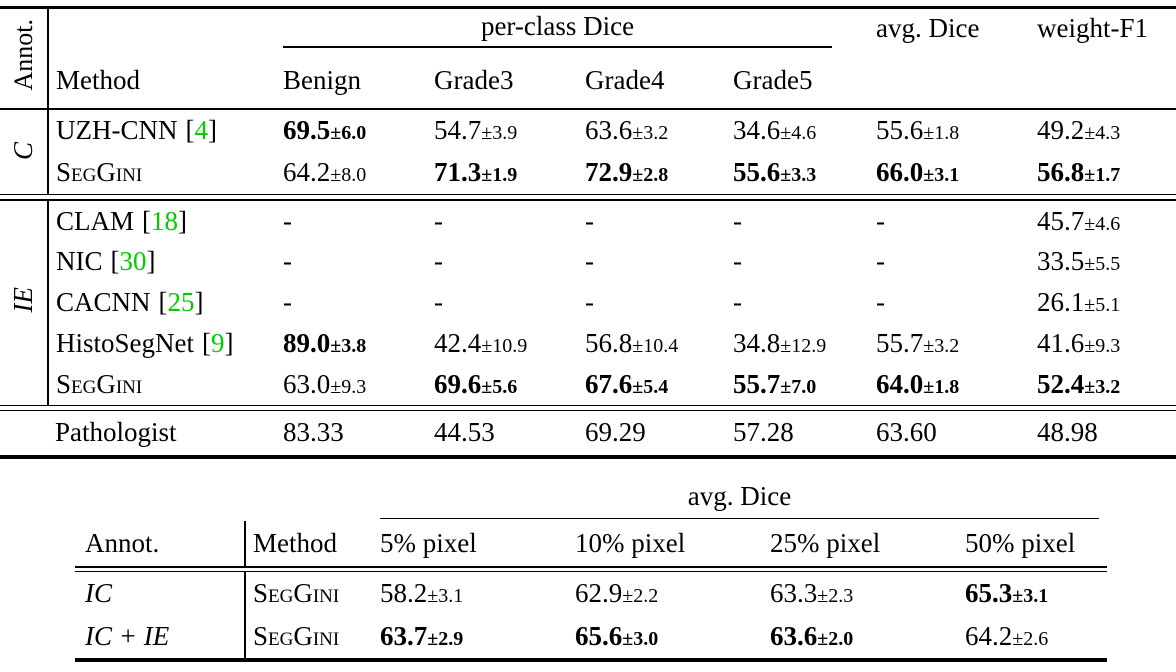 This screenshot has height=672, width=1176. I want to click on value-cell: 58.2±3.1, so click(477, 594).